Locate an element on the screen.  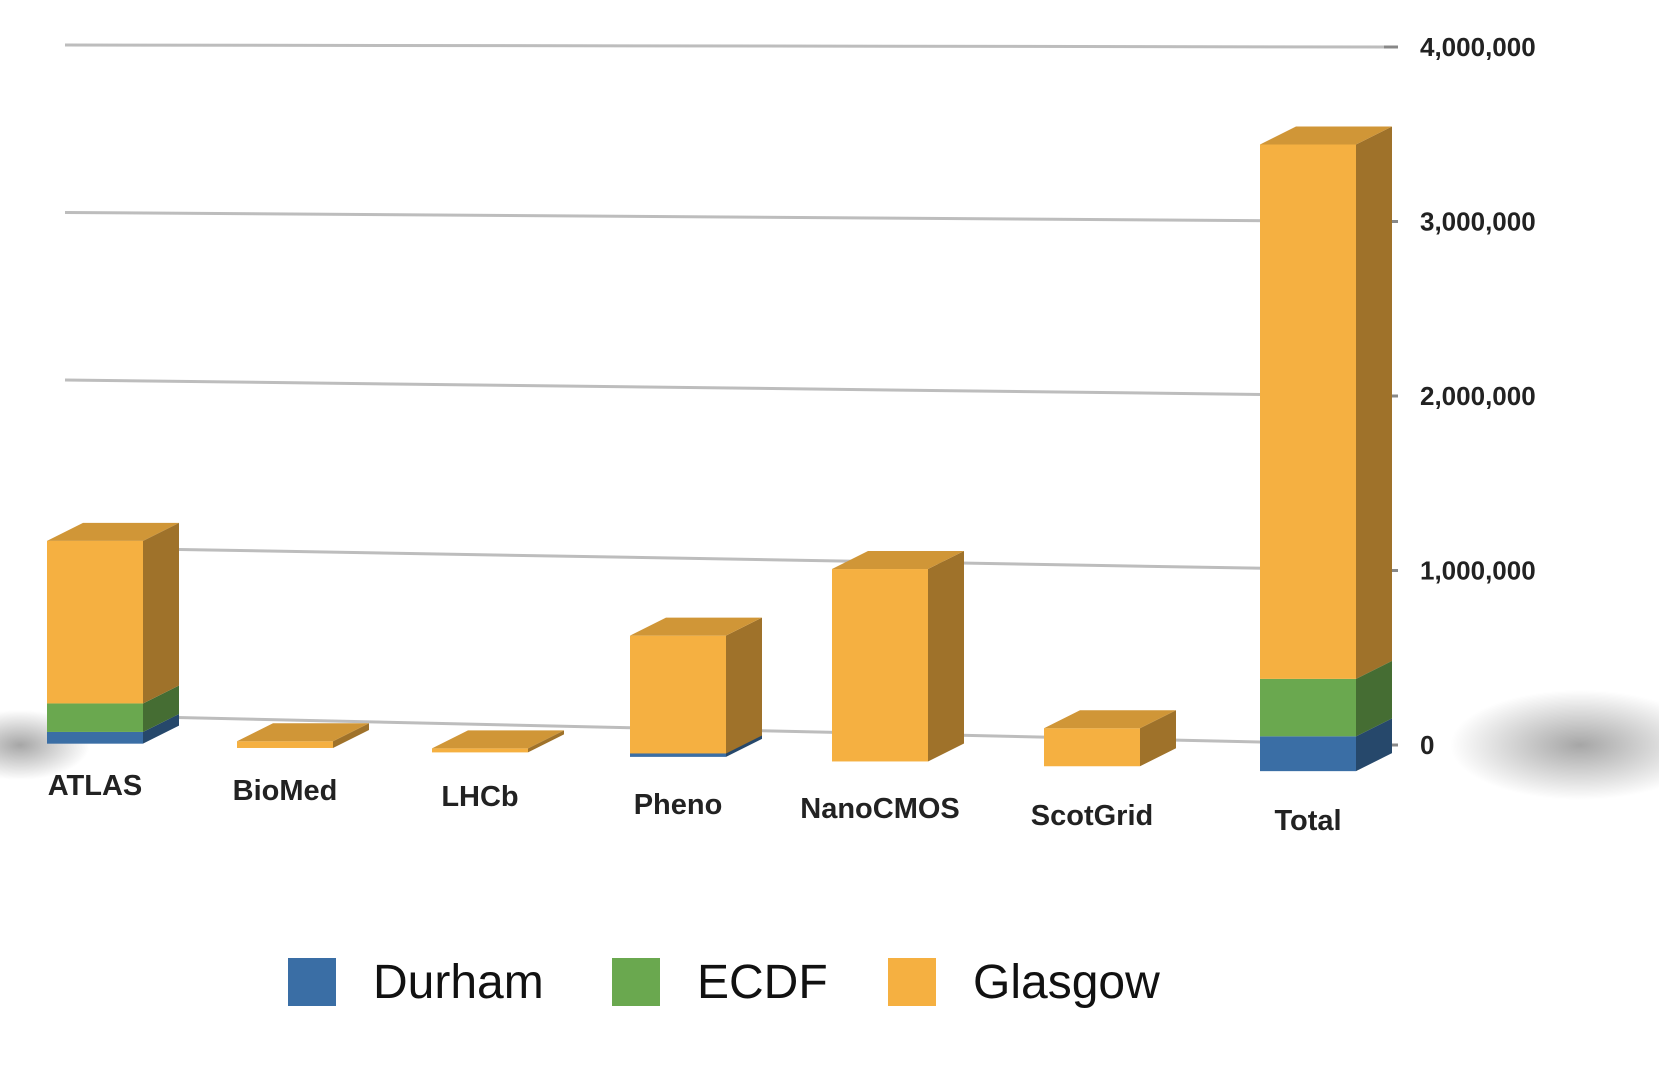
xtick-label-atlas: ATLAS is located at coordinates (95, 786).